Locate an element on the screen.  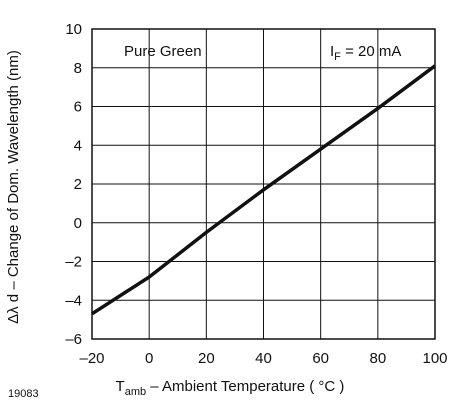
x-axis-label-symbol: T is located at coordinates (120, 386).